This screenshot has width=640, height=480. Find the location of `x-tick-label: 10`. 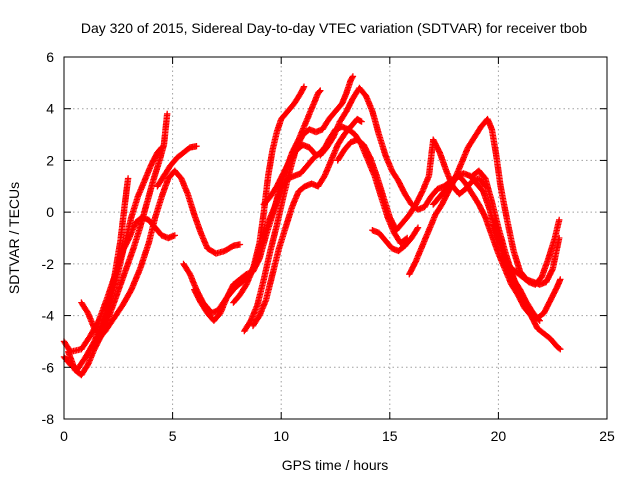

x-tick-label: 10 is located at coordinates (281, 436).